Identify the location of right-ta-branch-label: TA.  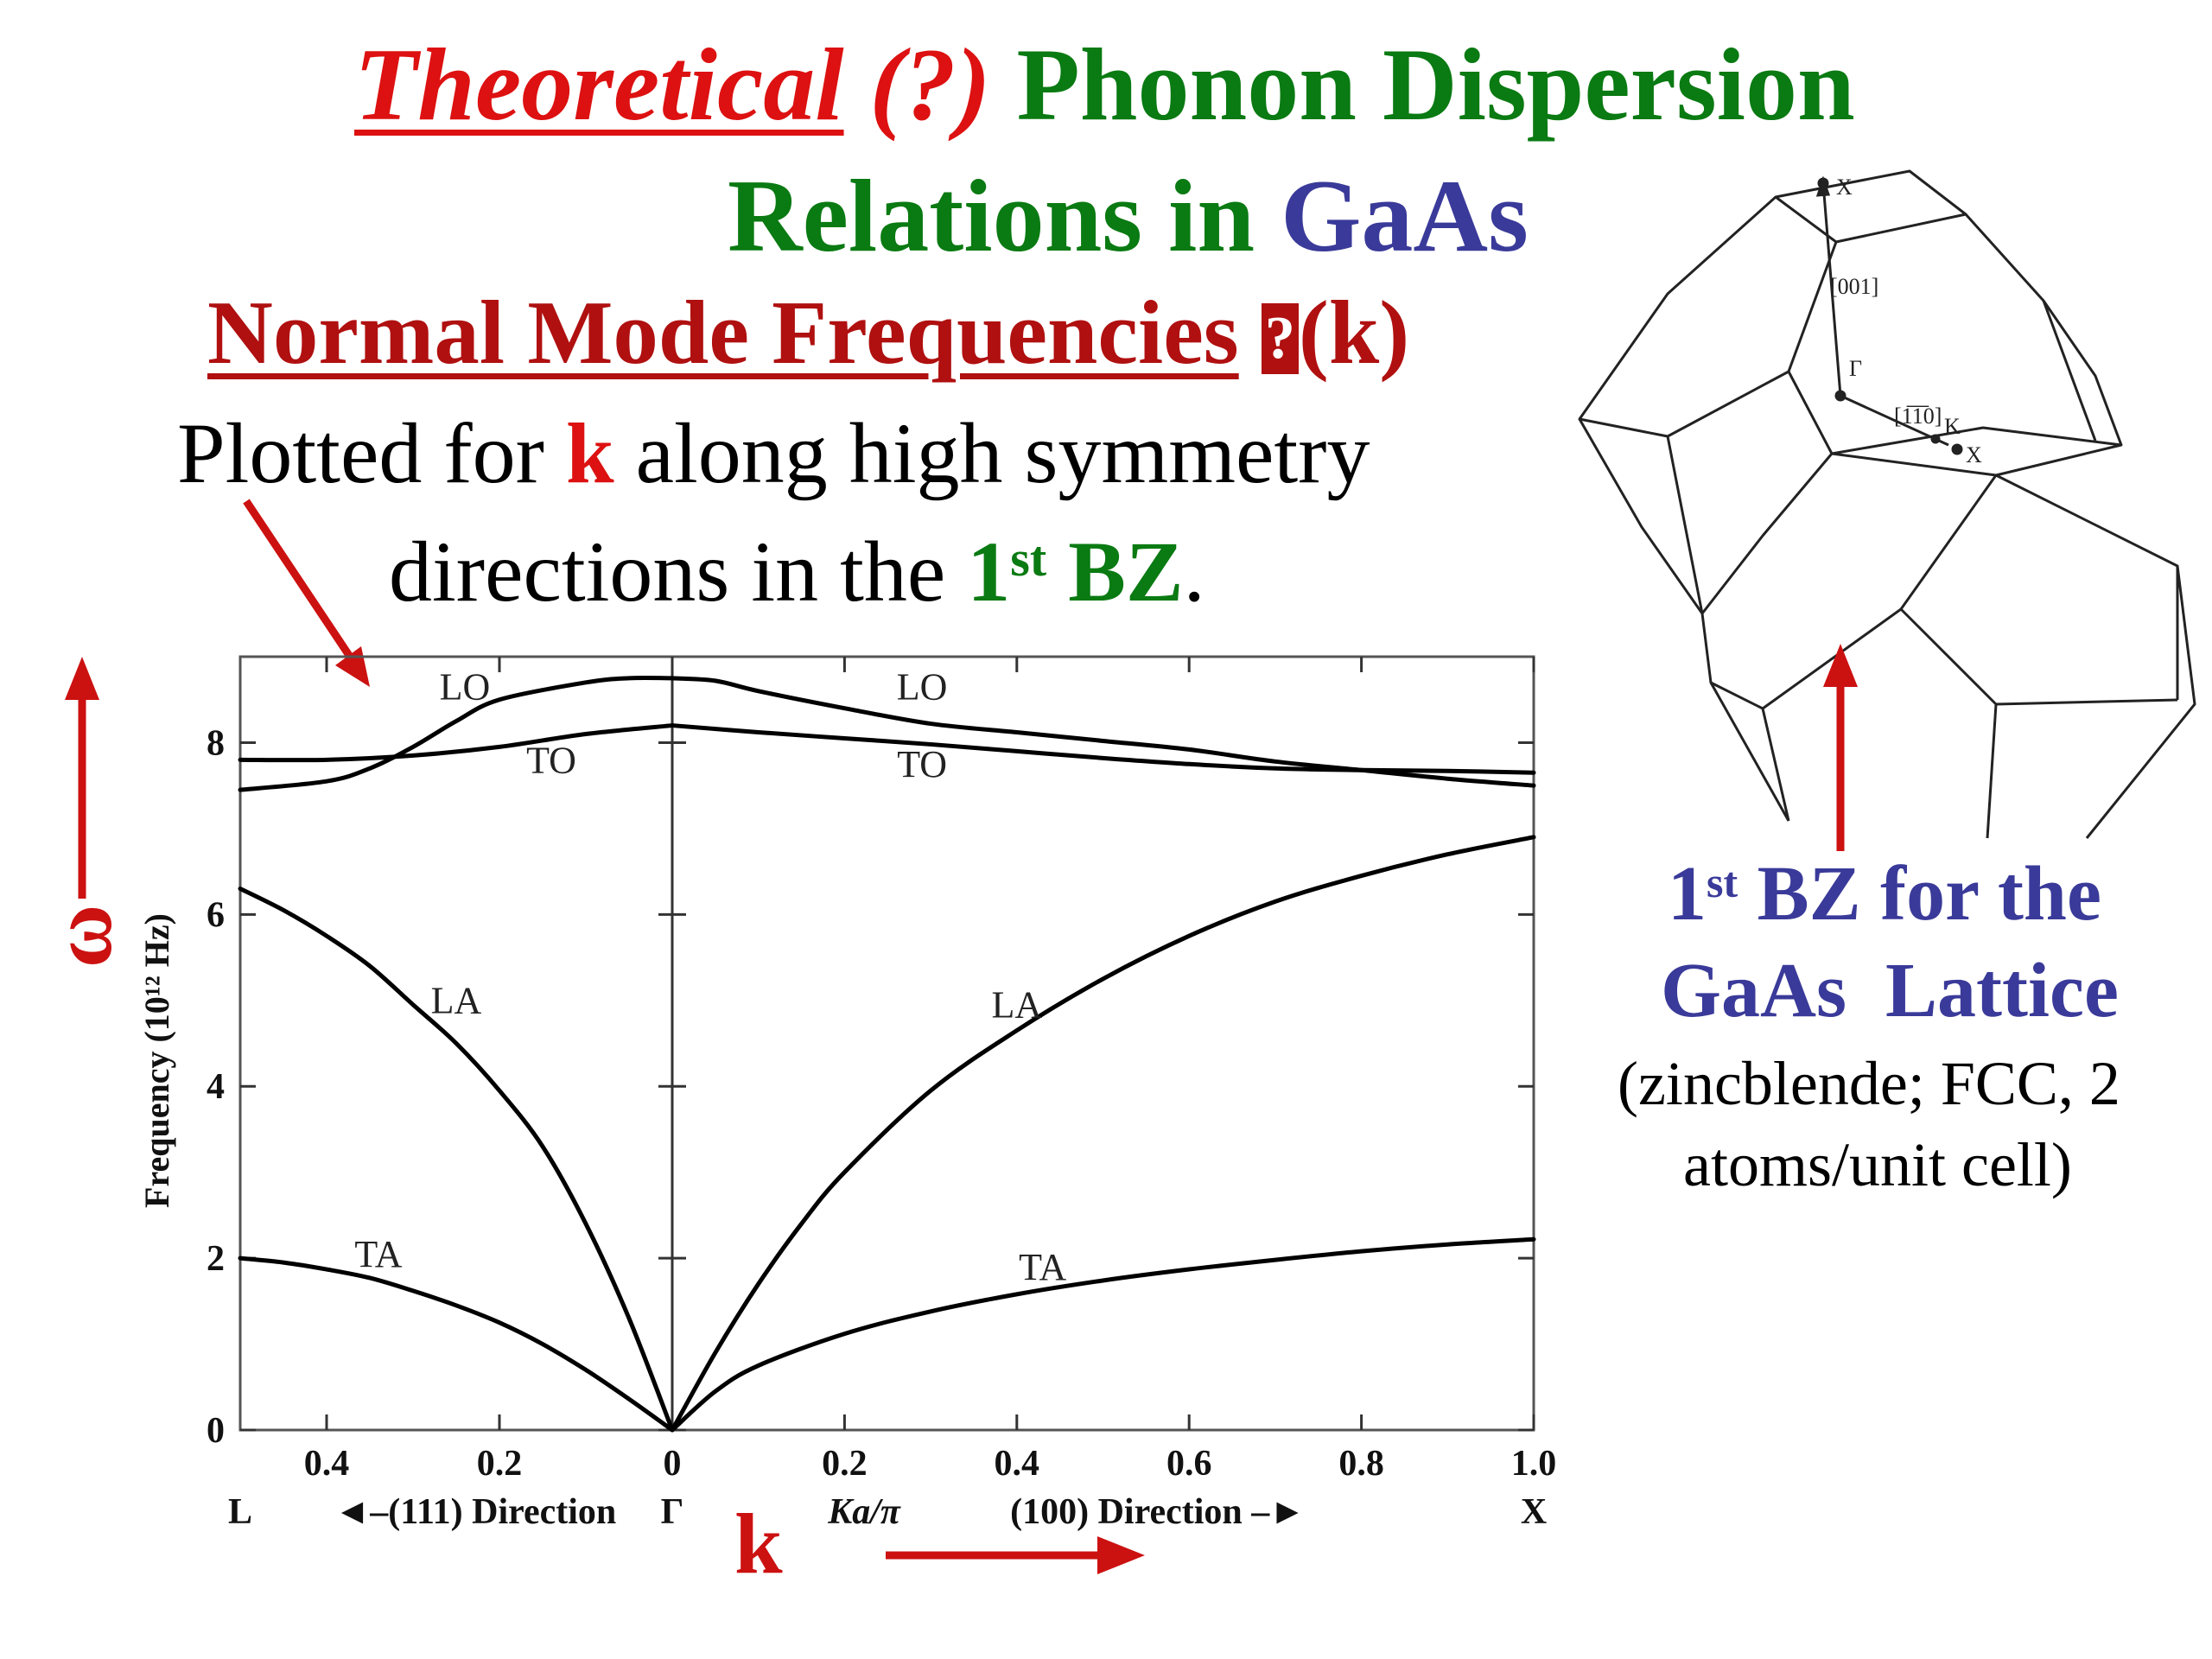
(1042, 1267).